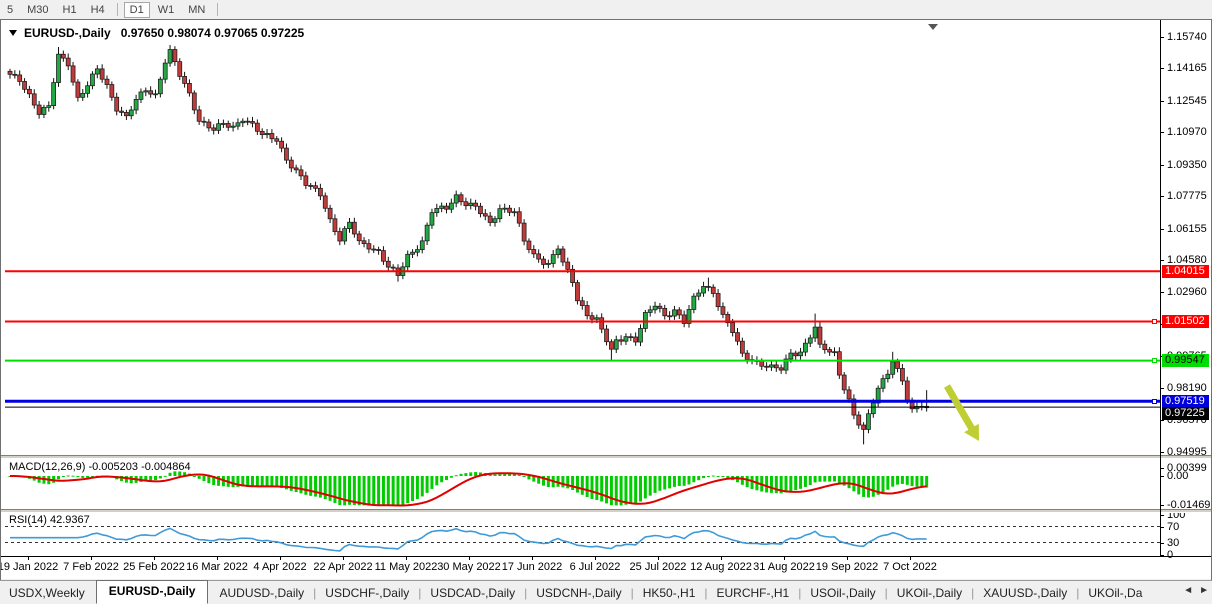 Image resolution: width=1212 pixels, height=604 pixels. What do you see at coordinates (929, 593) in the screenshot?
I see `chart-tab-ukoil-daily: UKOil-,Daily` at bounding box center [929, 593].